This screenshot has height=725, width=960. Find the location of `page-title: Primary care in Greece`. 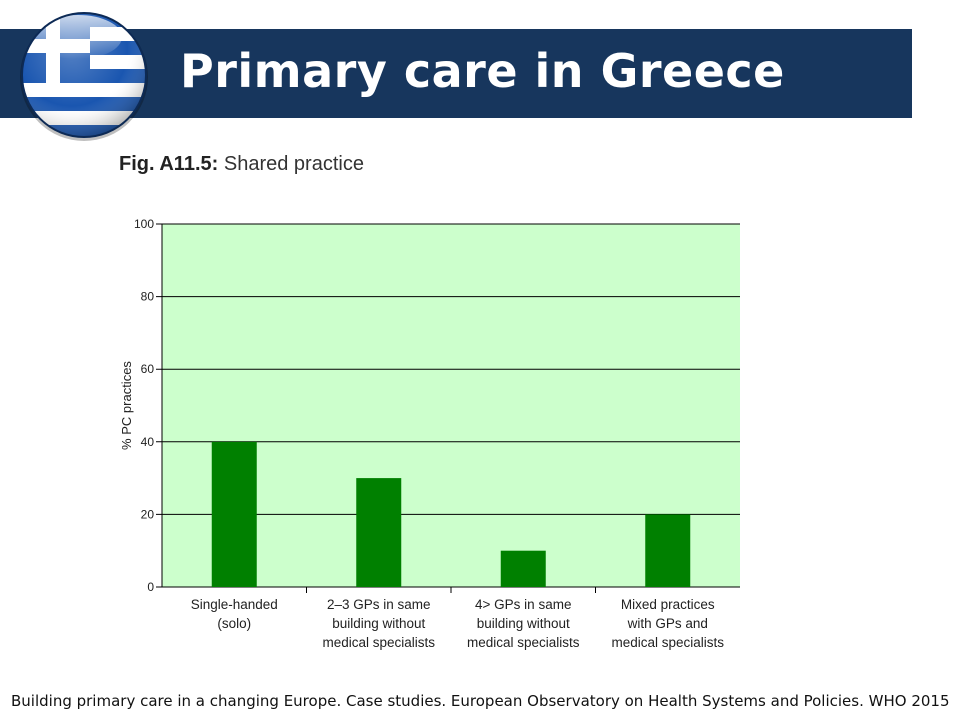

page-title: Primary care in Greece is located at coordinates (482, 71).